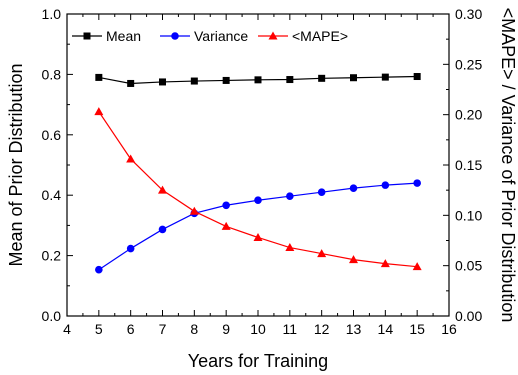 The height and width of the screenshot is (375, 518). I want to click on legend-label: Variance, so click(221, 36).